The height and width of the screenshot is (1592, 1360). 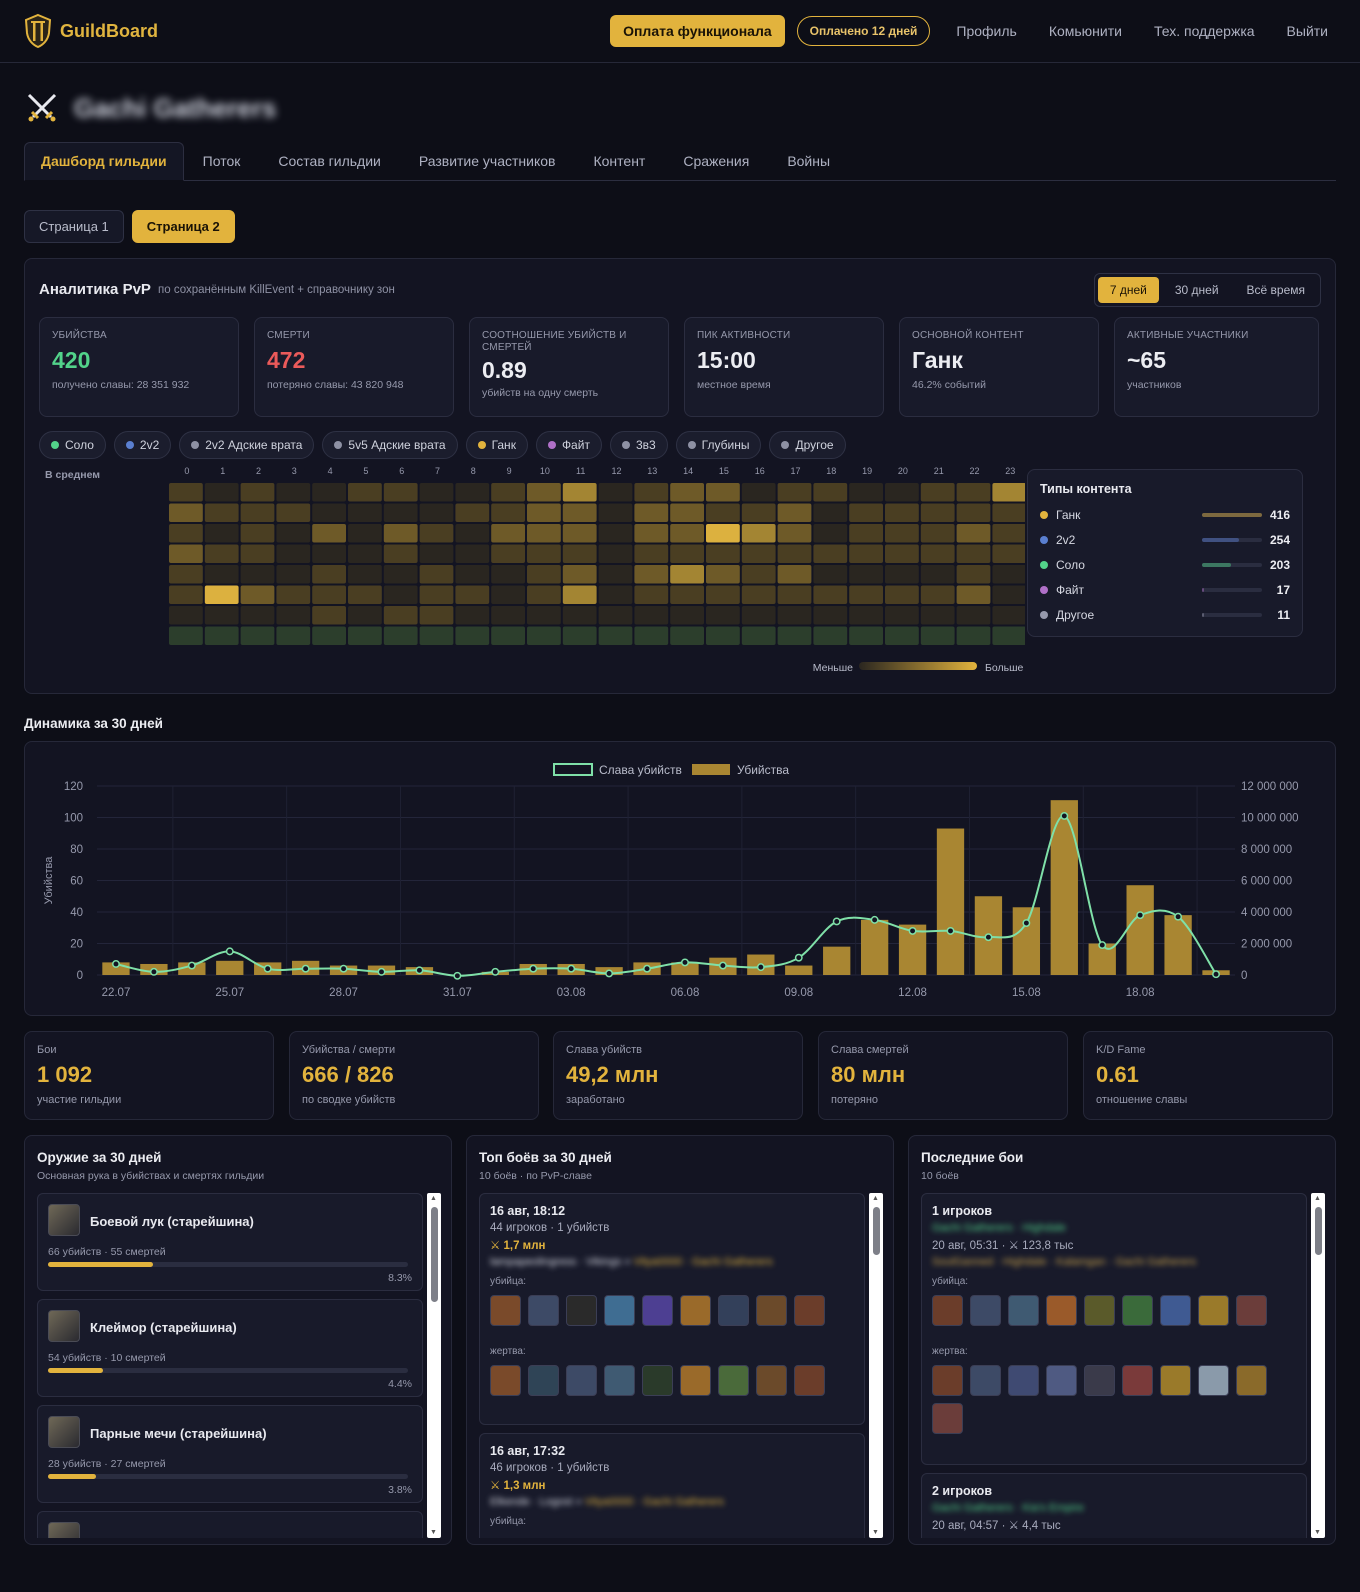 What do you see at coordinates (718, 445) in the screenshot?
I see `filter-chip-depths: Глубины` at bounding box center [718, 445].